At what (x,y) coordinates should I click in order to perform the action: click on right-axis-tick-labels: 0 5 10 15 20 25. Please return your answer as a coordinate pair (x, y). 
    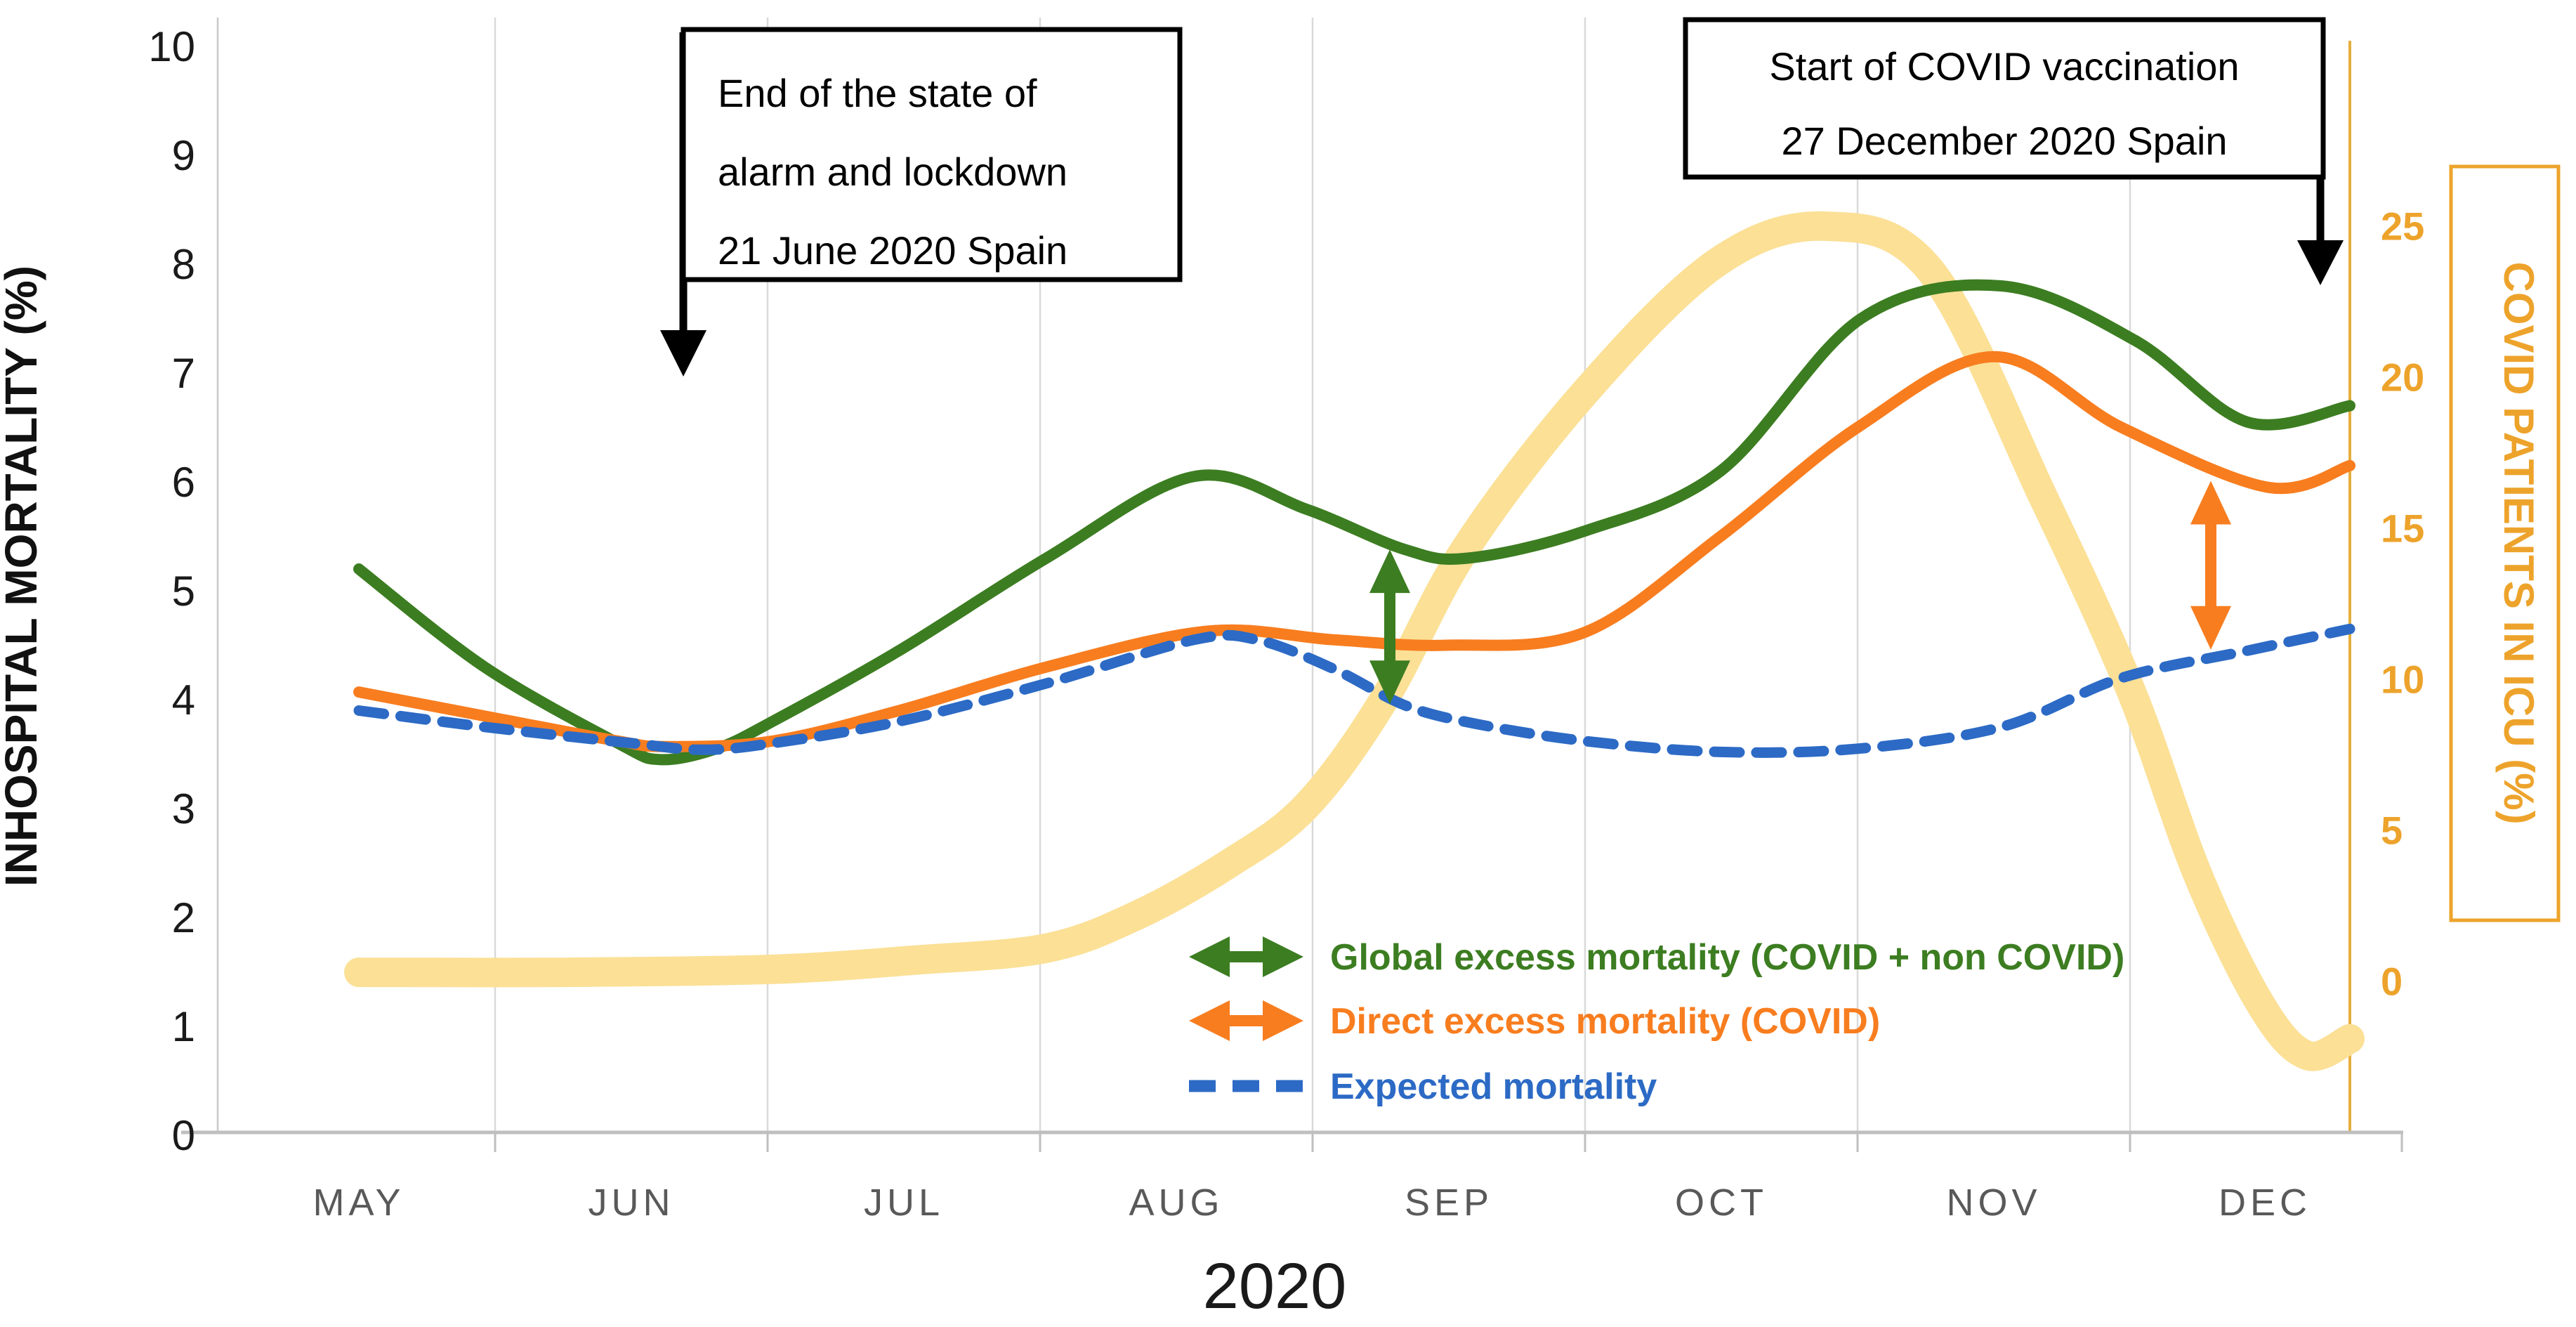
    Looking at the image, I should click on (2402, 604).